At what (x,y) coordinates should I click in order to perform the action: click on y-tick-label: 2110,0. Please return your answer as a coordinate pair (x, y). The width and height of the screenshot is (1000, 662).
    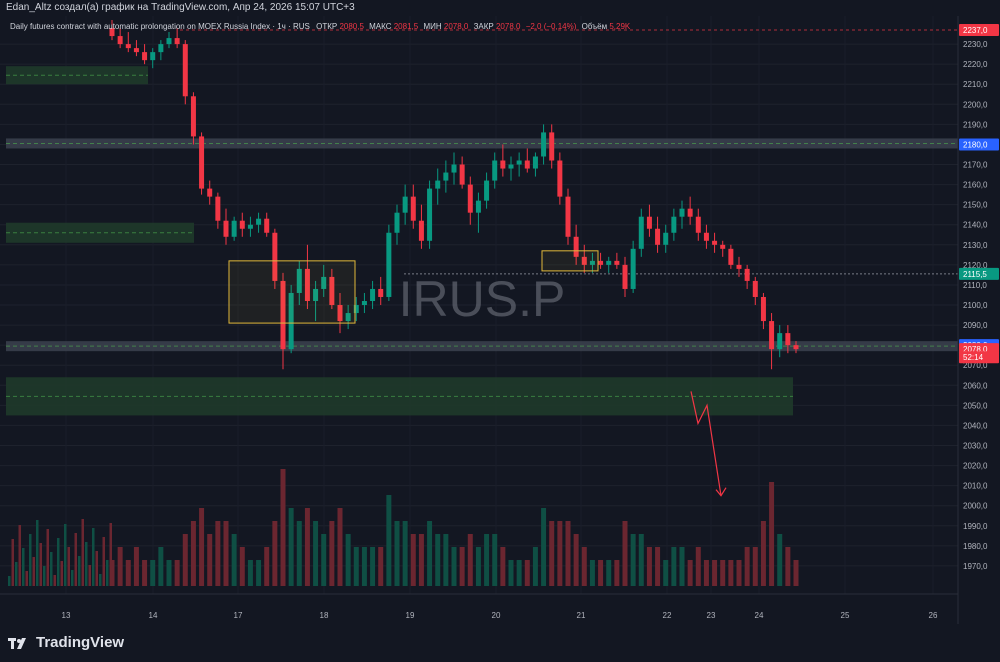
    Looking at the image, I should click on (975, 285).